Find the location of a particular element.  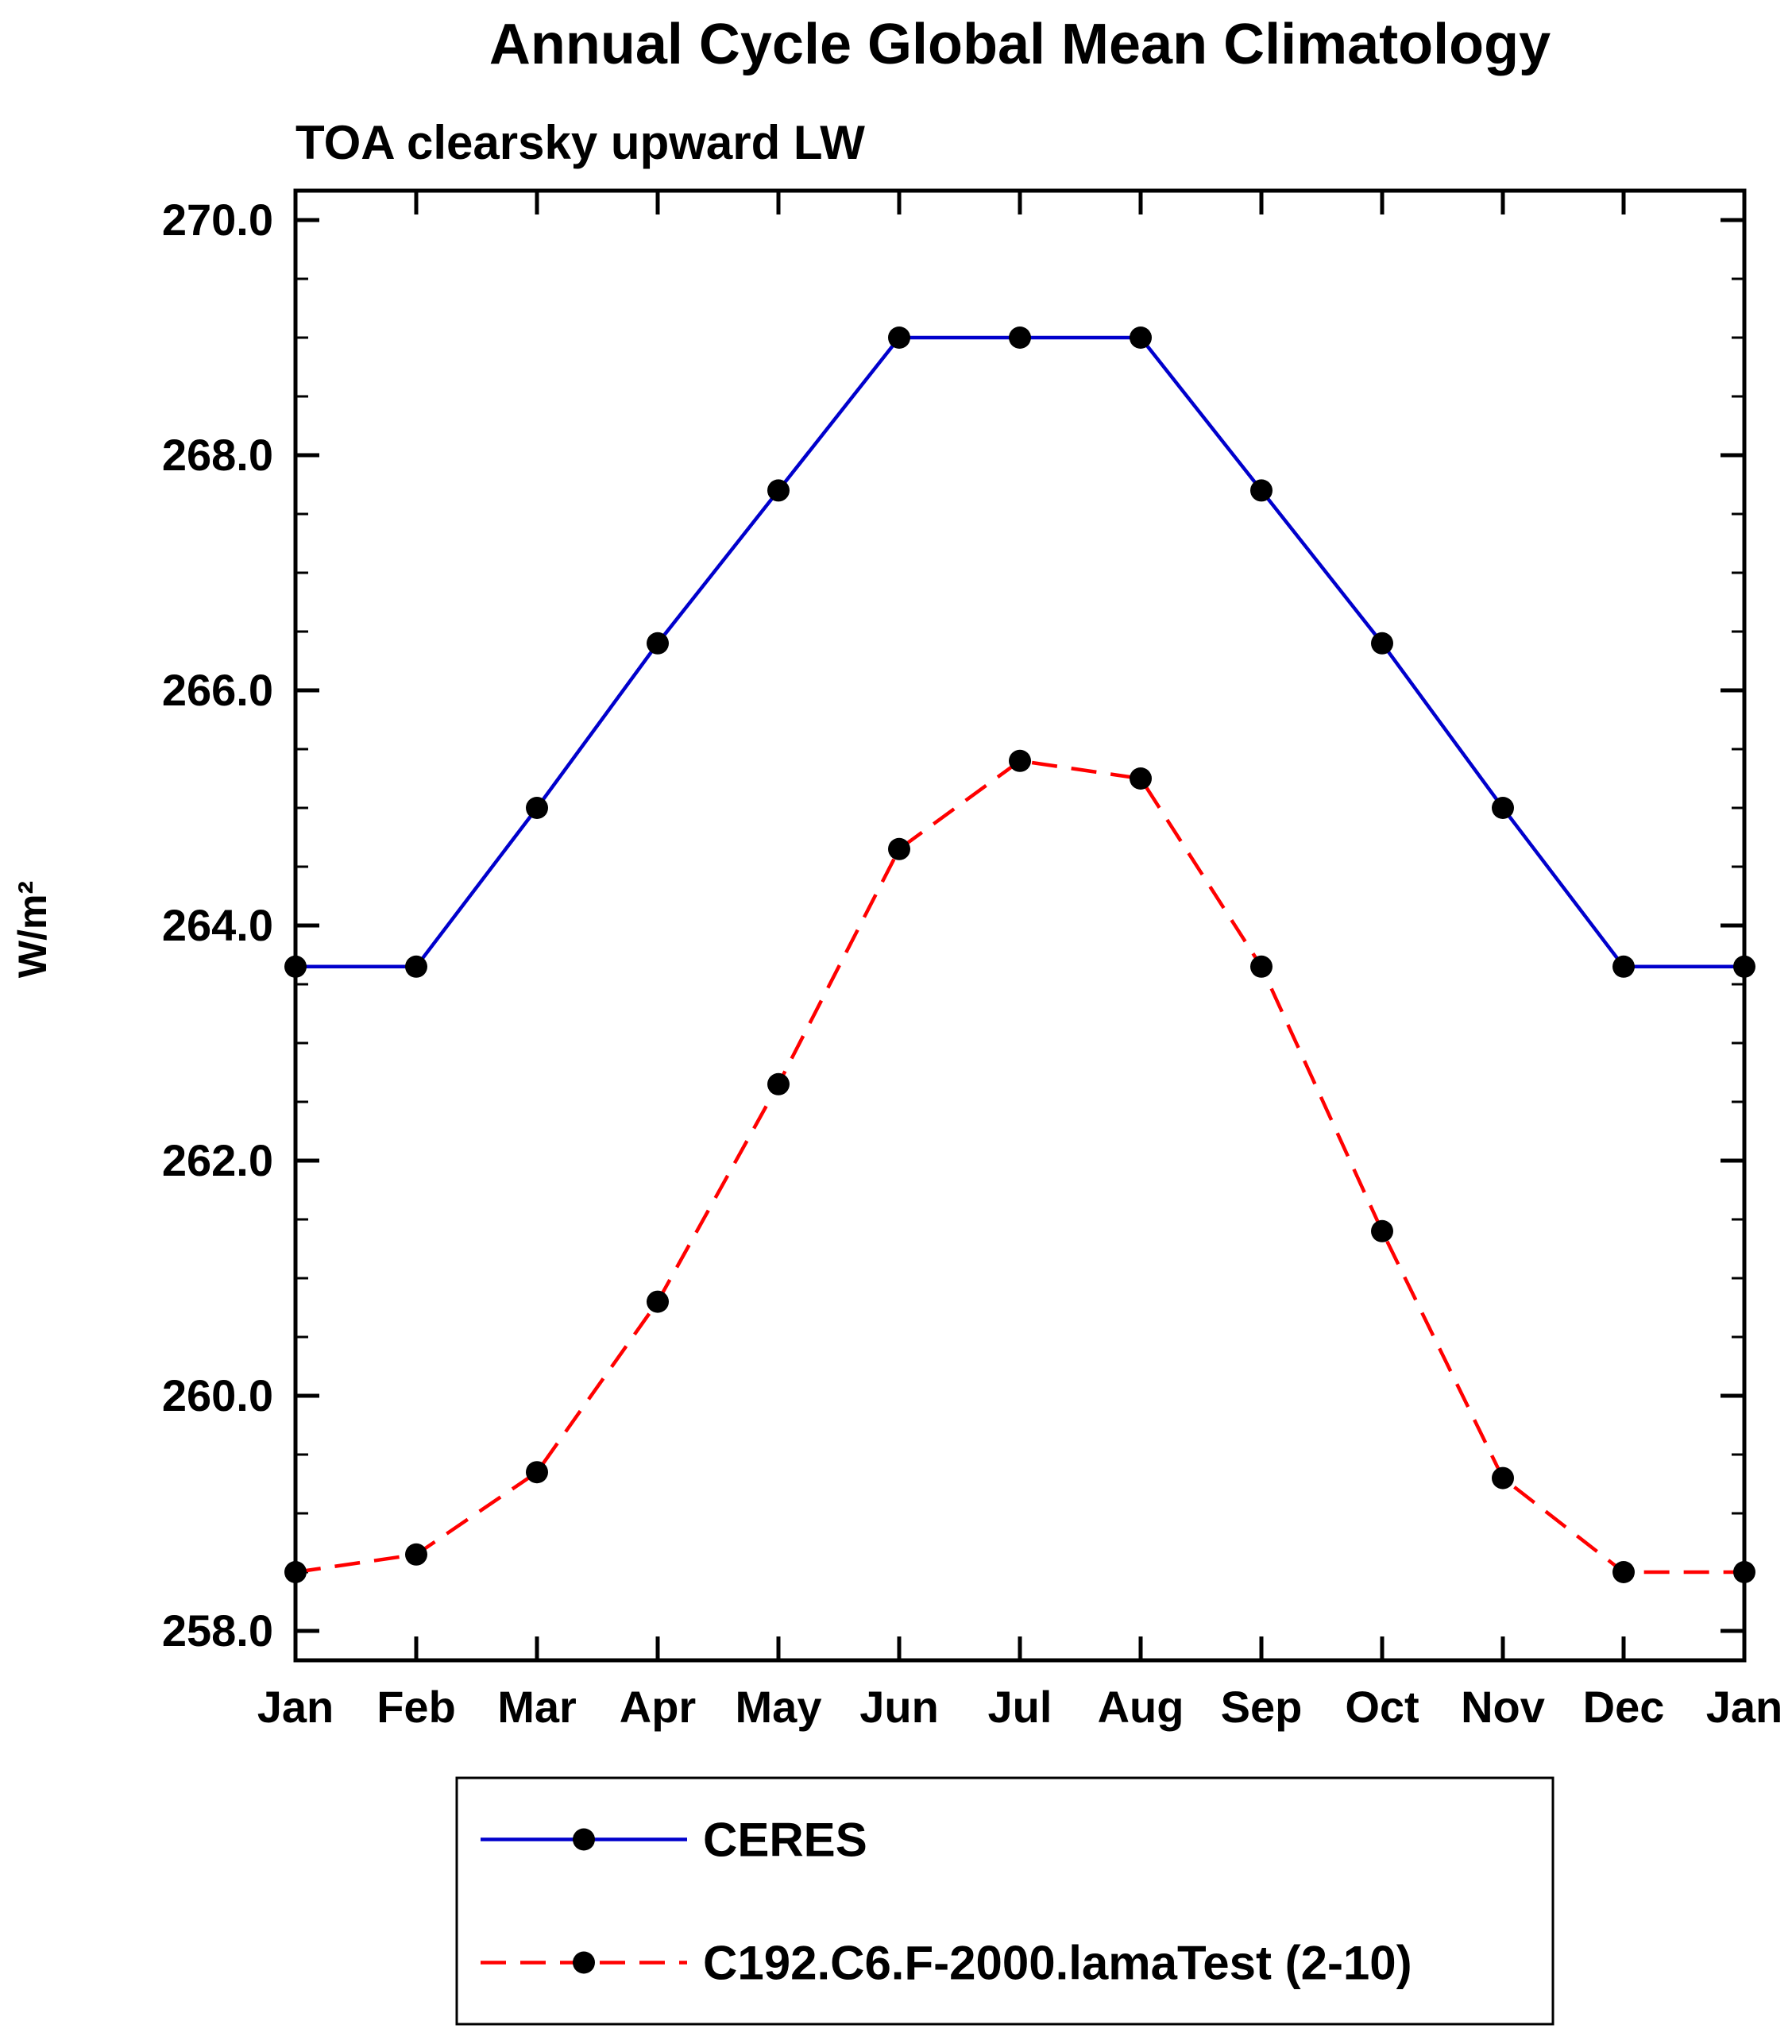

legend-box is located at coordinates (1004, 1901).